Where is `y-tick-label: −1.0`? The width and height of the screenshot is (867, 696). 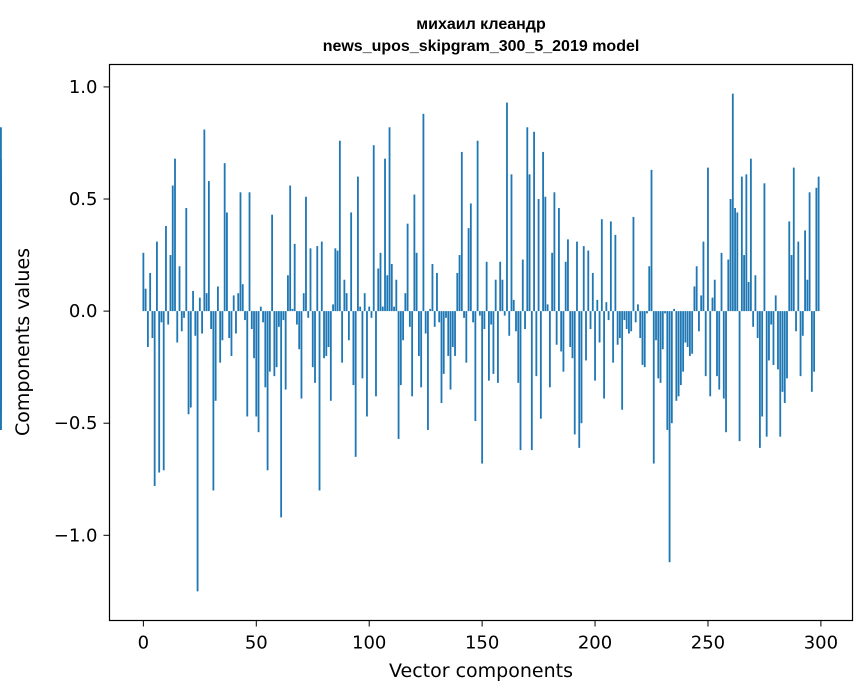 y-tick-label: −1.0 is located at coordinates (76, 535).